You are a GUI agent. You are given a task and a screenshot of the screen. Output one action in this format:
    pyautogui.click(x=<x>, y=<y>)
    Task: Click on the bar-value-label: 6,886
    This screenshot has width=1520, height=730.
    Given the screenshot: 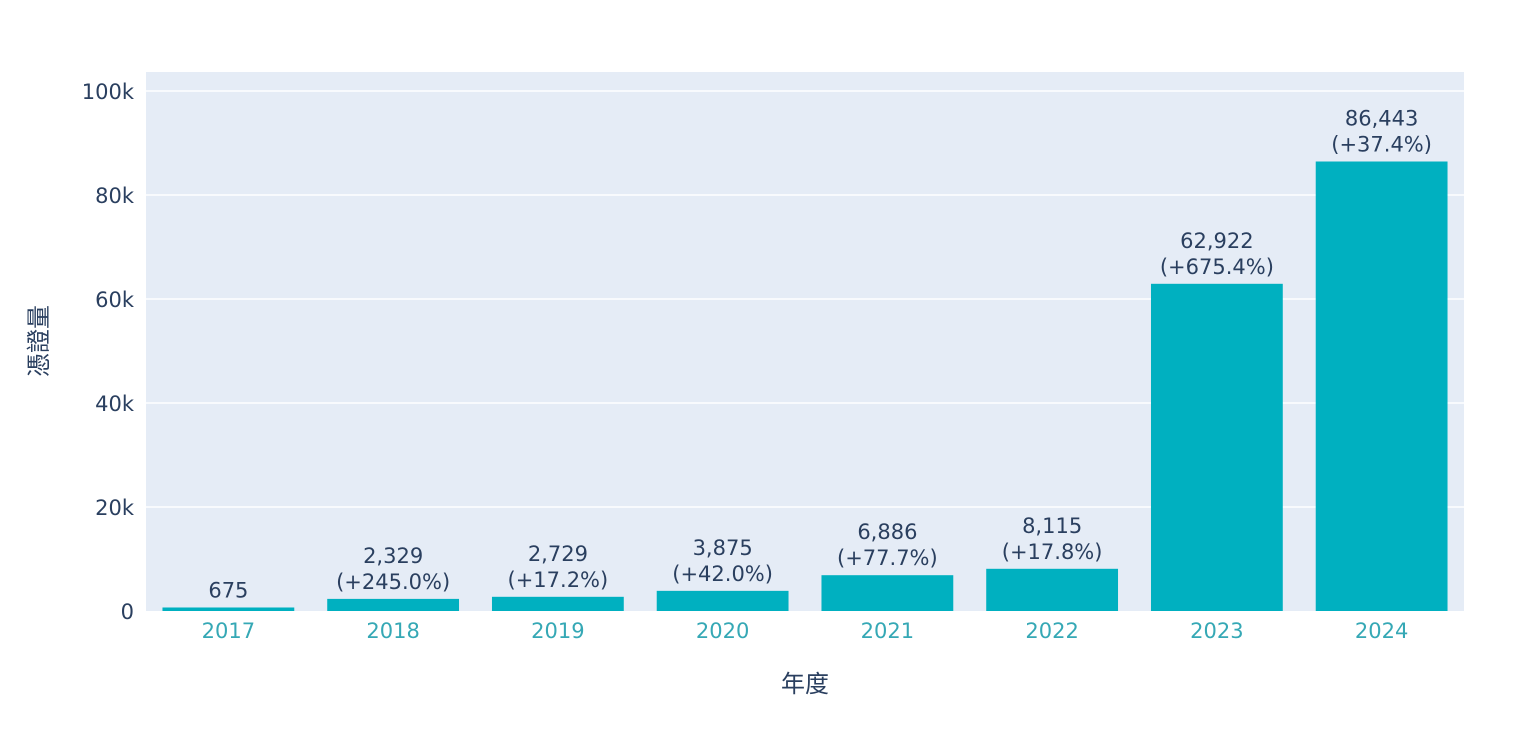 What is the action you would take?
    pyautogui.click(x=887, y=532)
    